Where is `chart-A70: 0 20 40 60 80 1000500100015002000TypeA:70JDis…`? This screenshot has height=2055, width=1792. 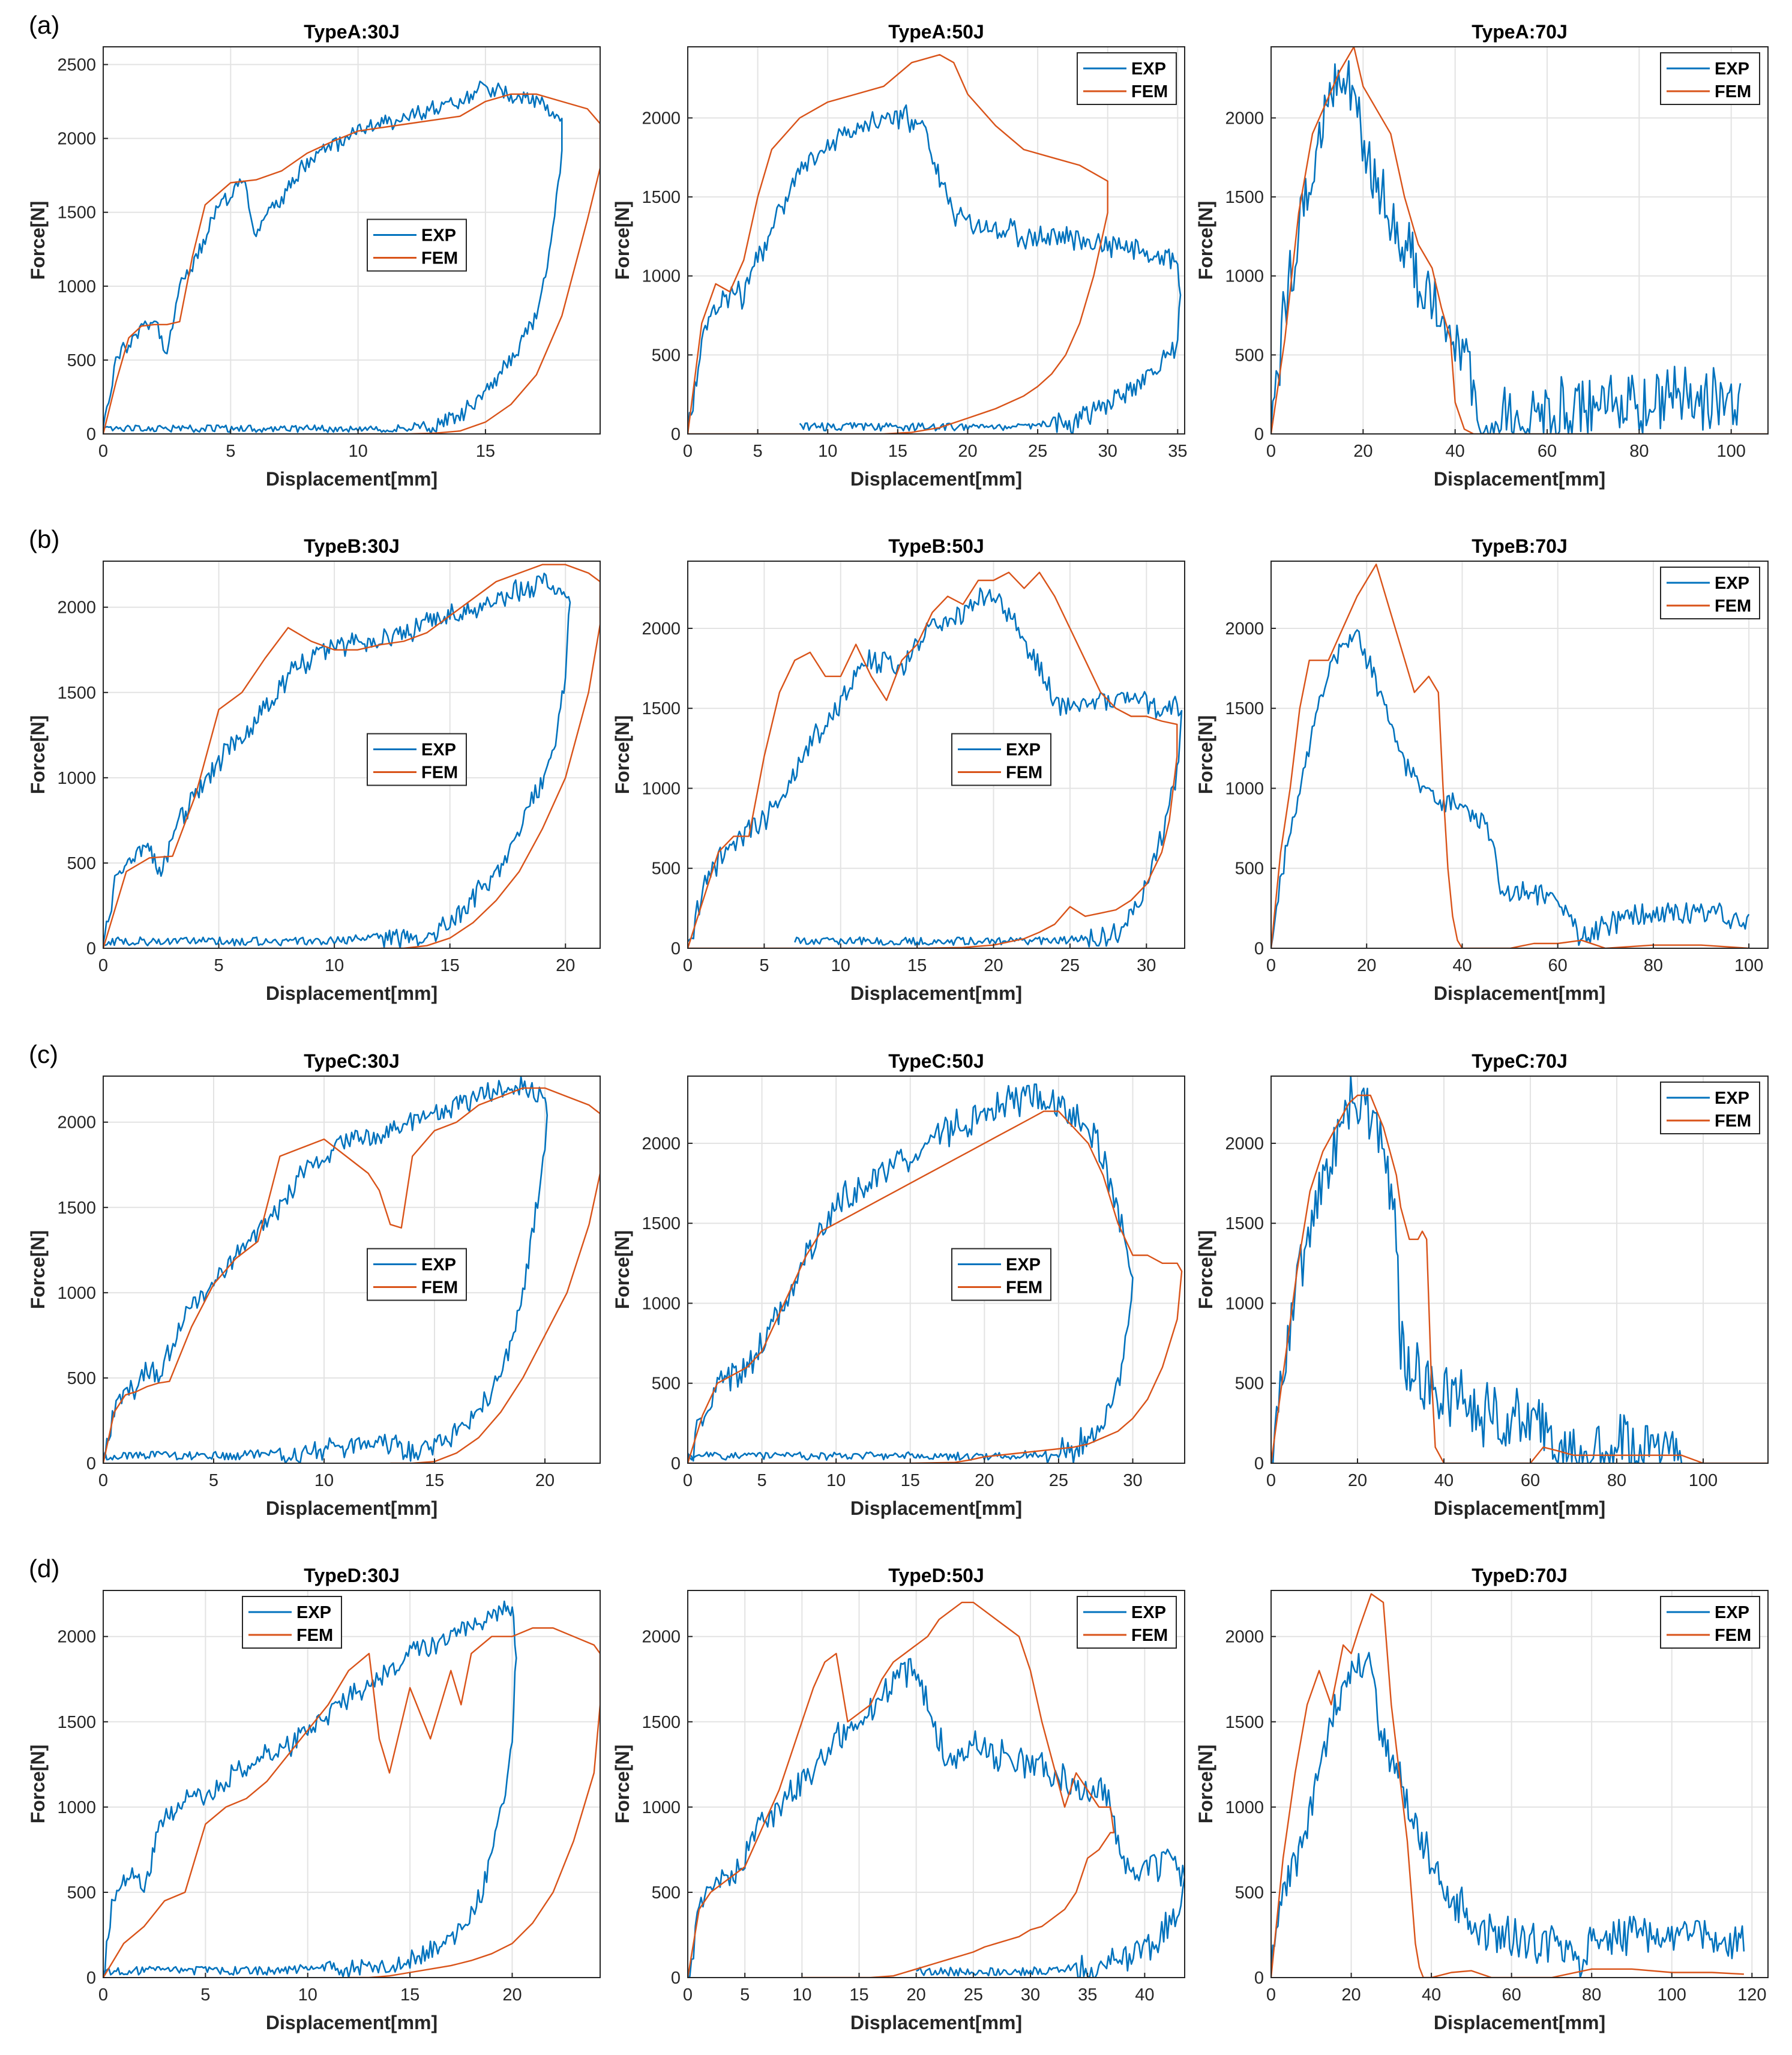
chart-A70: 0 20 40 60 80 1000500100015002000TypeA:70JDis… is located at coordinates (1482, 256).